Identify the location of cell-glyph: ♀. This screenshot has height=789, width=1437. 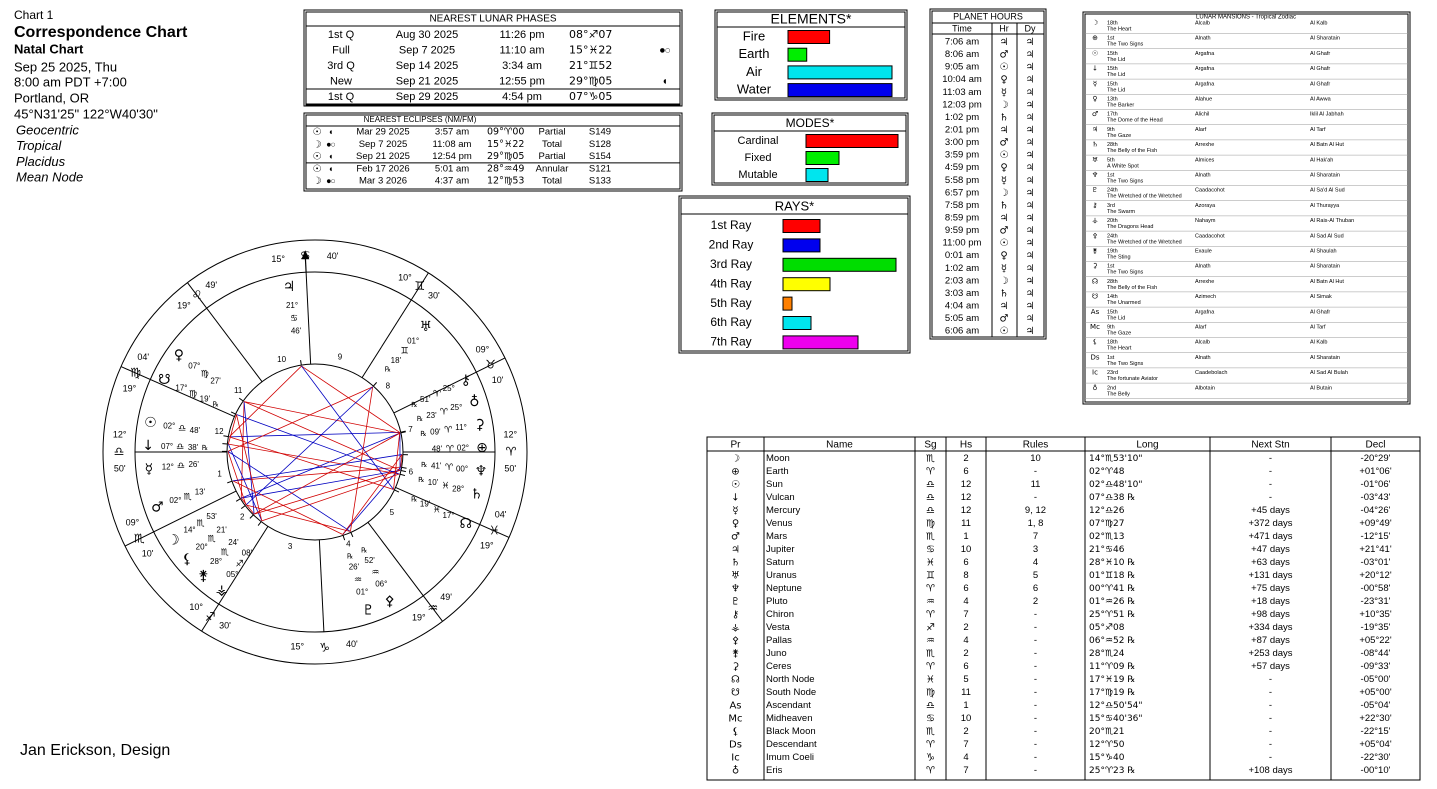
(735, 524).